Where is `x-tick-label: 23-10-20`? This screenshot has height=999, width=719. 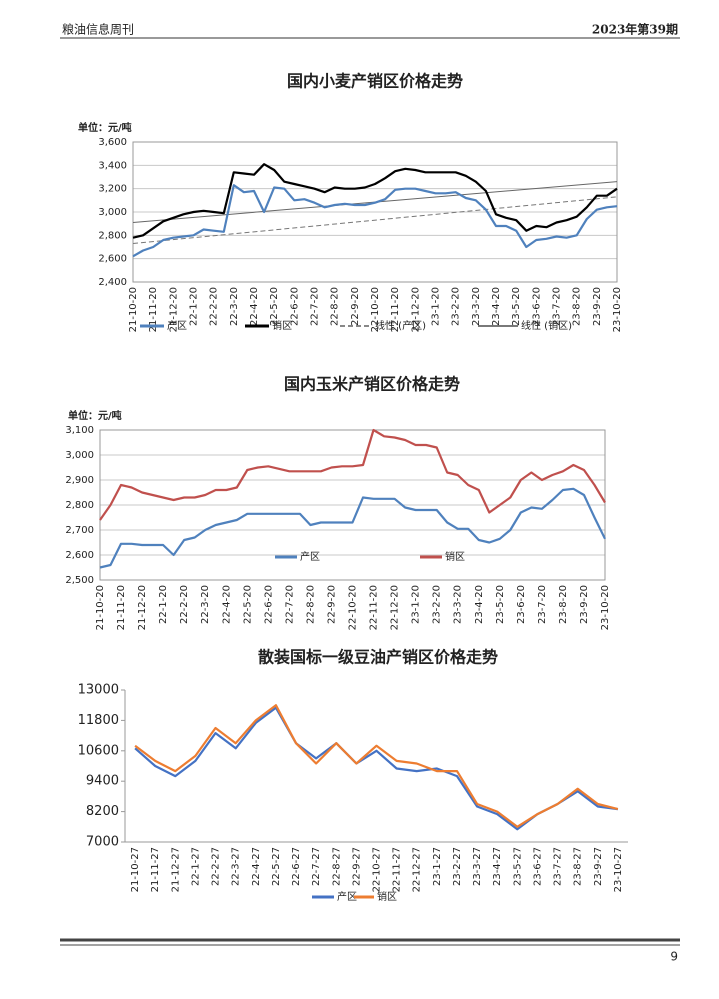 x-tick-label: 23-10-20 is located at coordinates (617, 309).